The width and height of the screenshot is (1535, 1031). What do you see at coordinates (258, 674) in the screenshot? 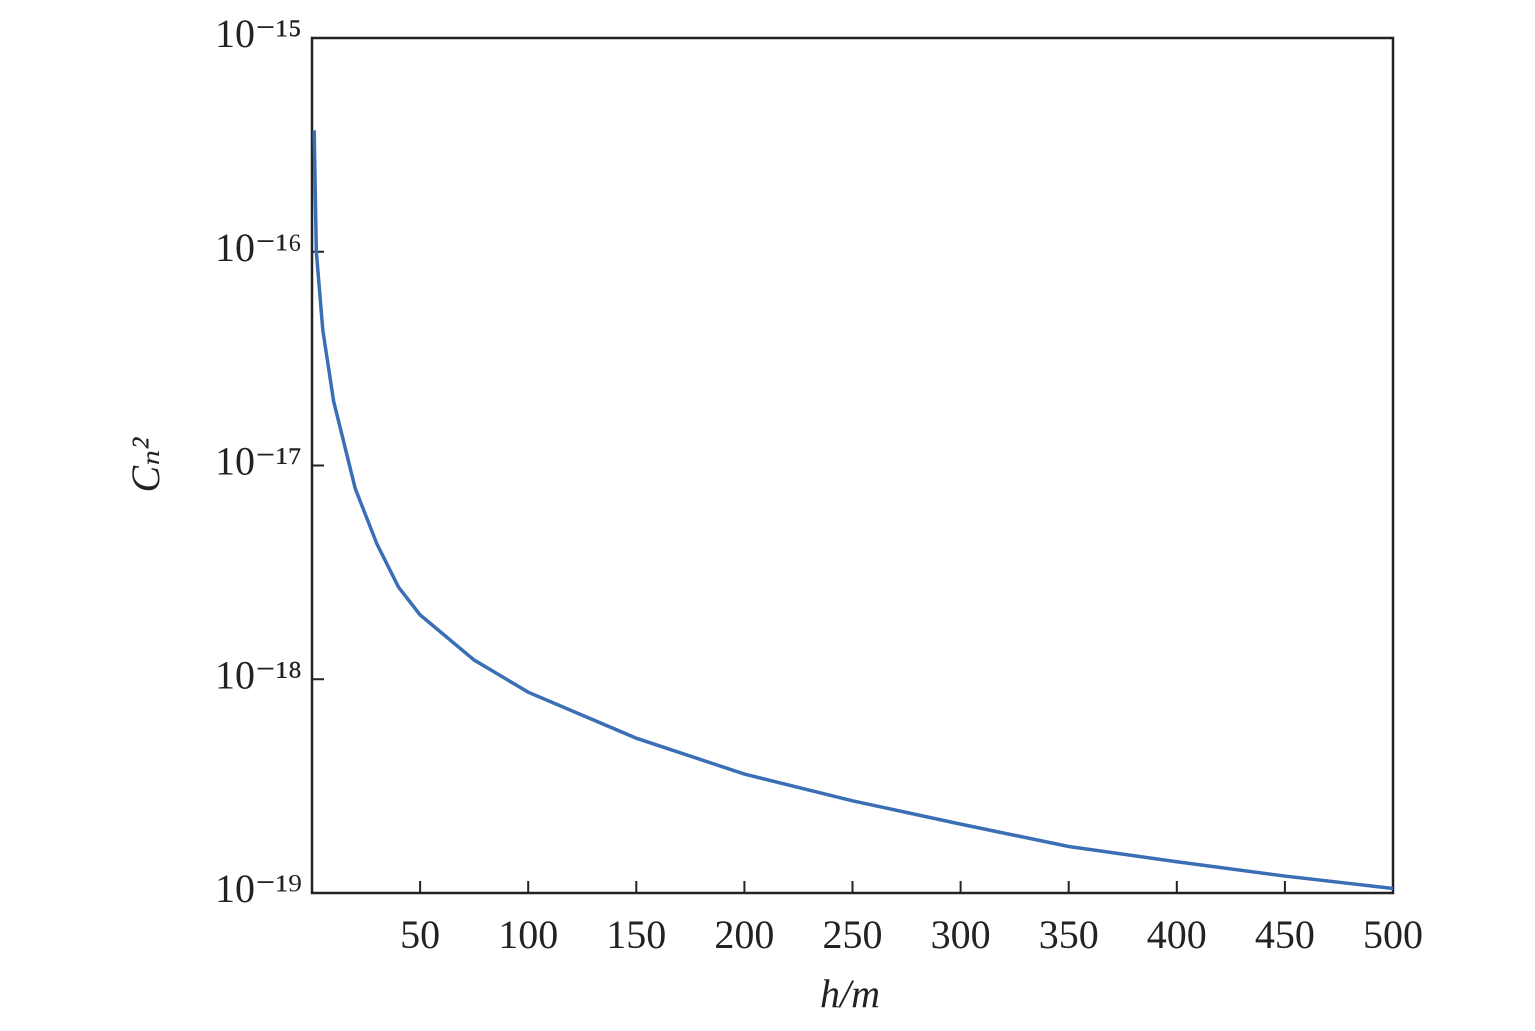
I see `y-tick-label: 10⁻¹⁸` at bounding box center [258, 674].